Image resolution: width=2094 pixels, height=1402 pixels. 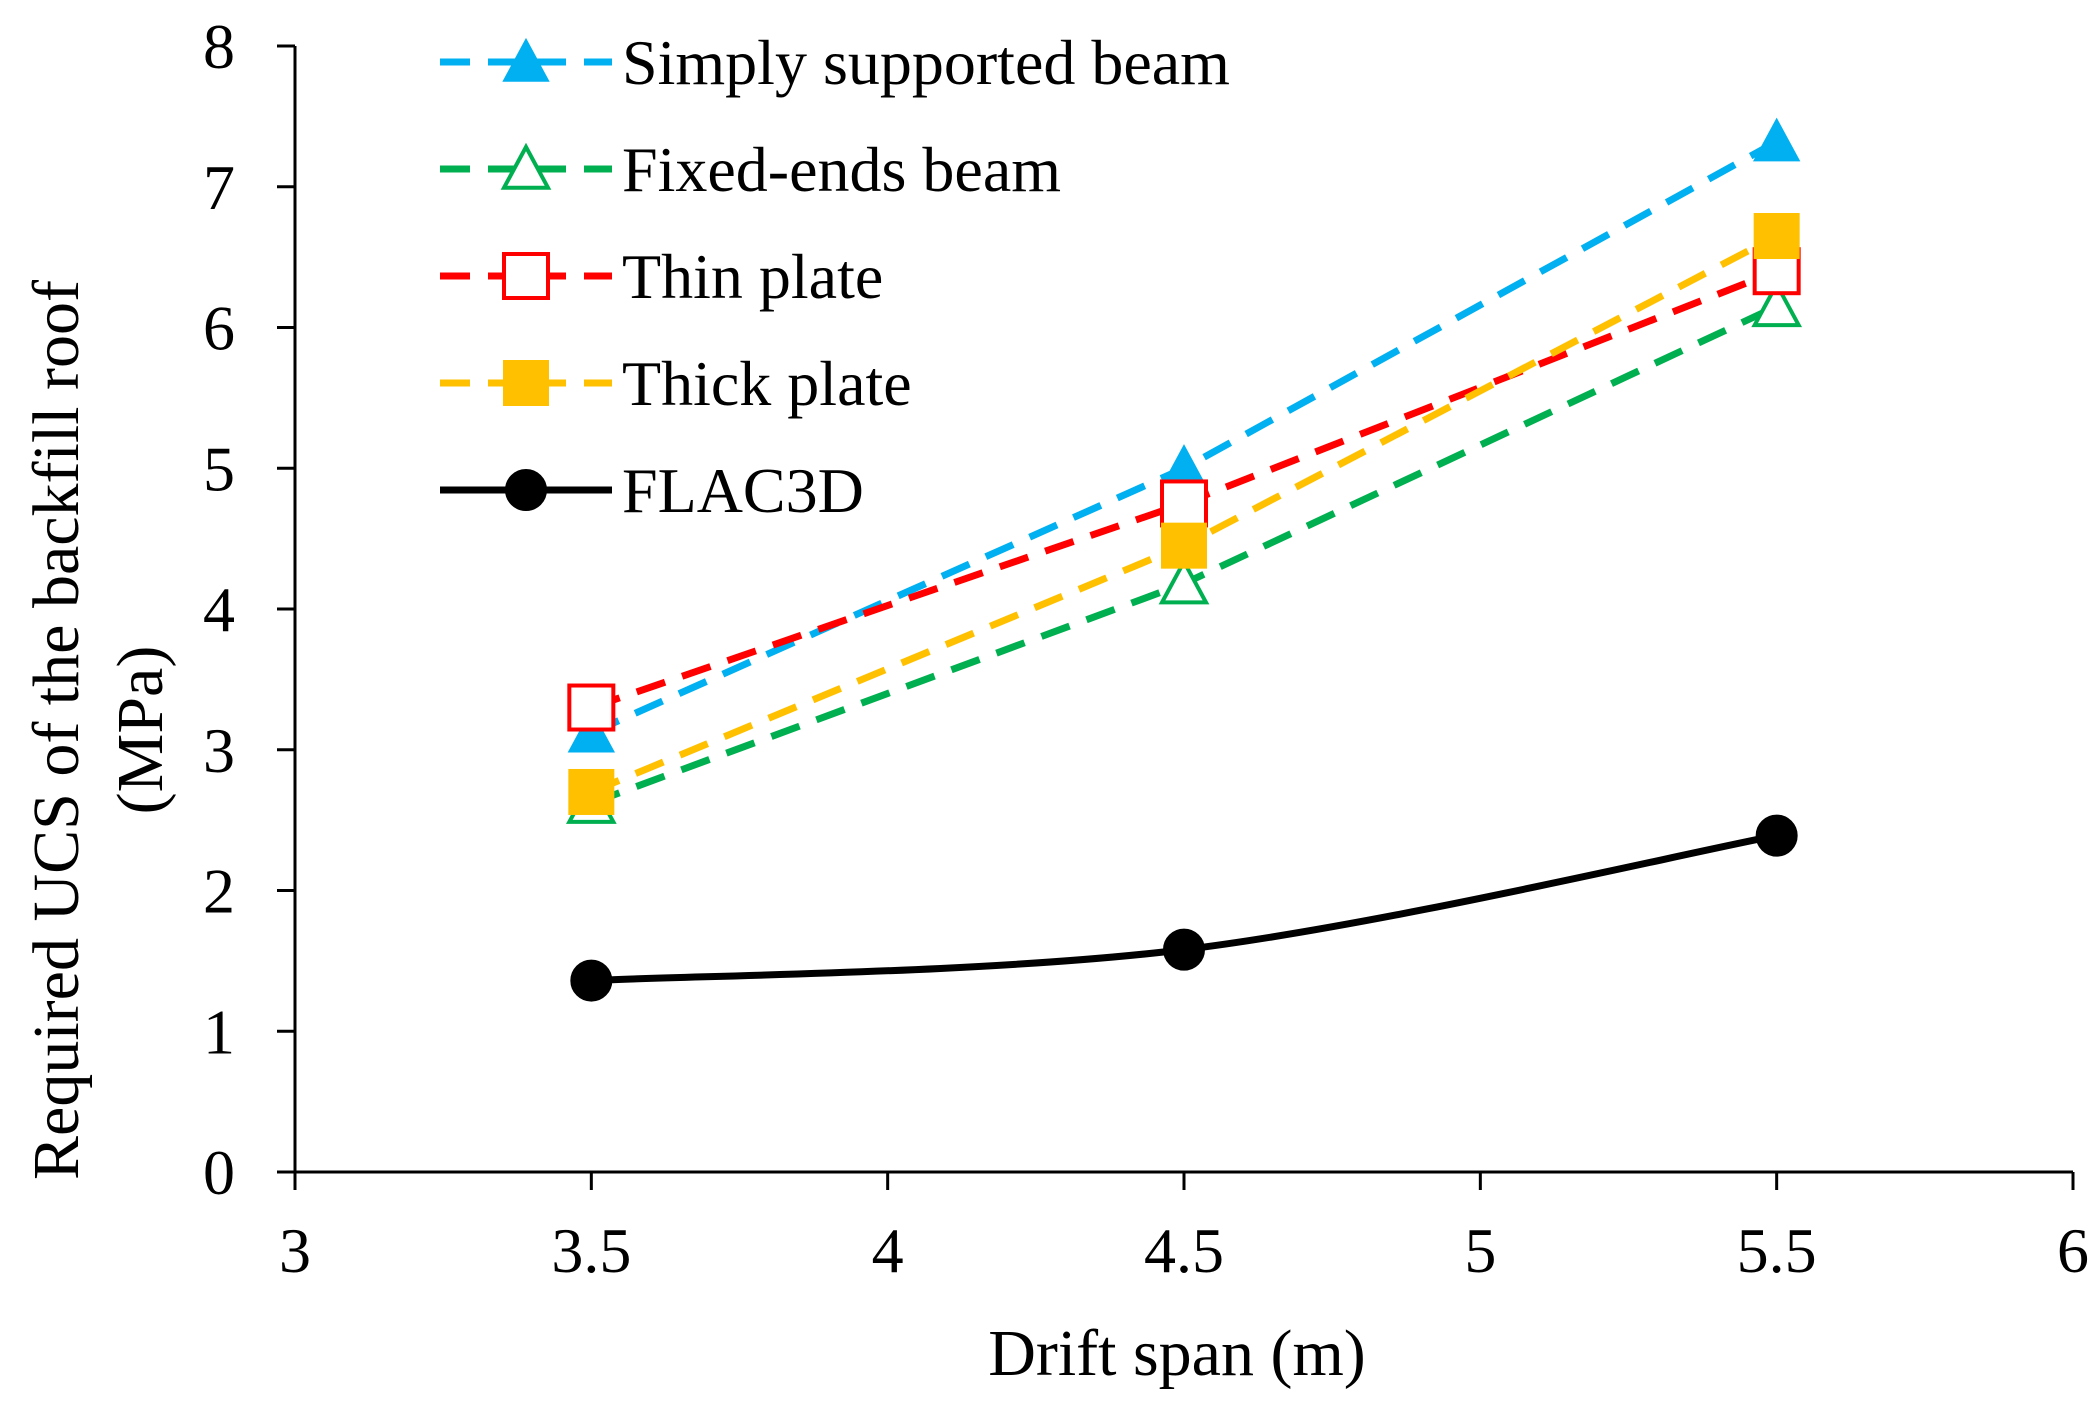 I want to click on y-tick-label: 0, so click(x=219, y=1172).